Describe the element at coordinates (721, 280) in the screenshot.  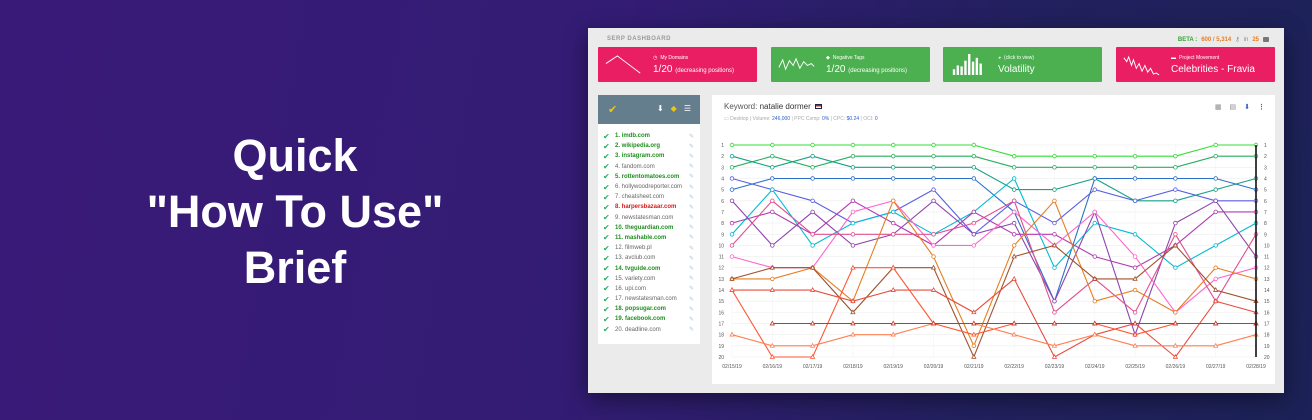
I see `y-tick-label: 13` at that location.